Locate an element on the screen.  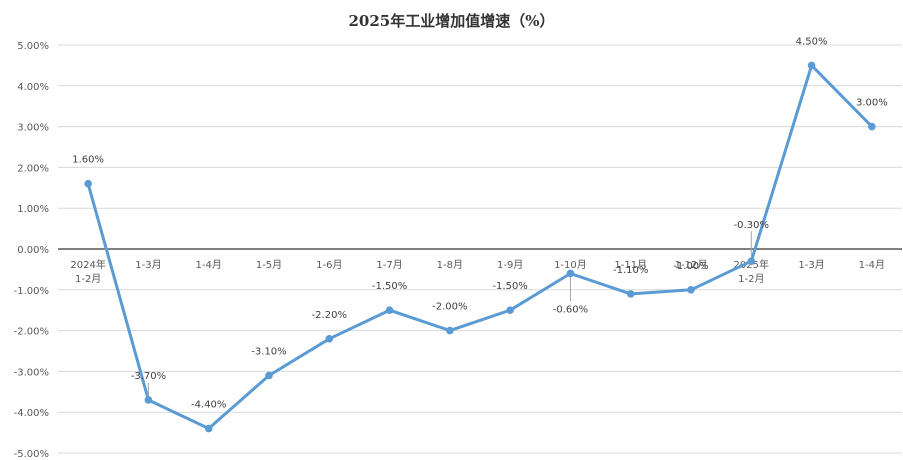
x-tick-label: 1-12月 is located at coordinates (691, 265).